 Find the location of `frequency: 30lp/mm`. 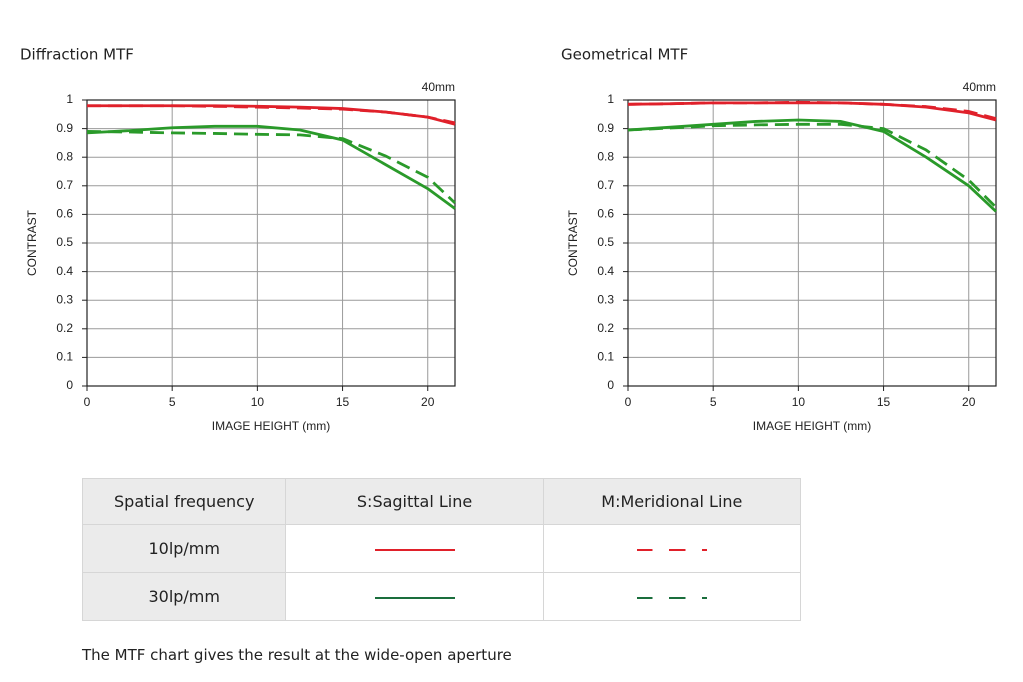

frequency: 30lp/mm is located at coordinates (184, 596).